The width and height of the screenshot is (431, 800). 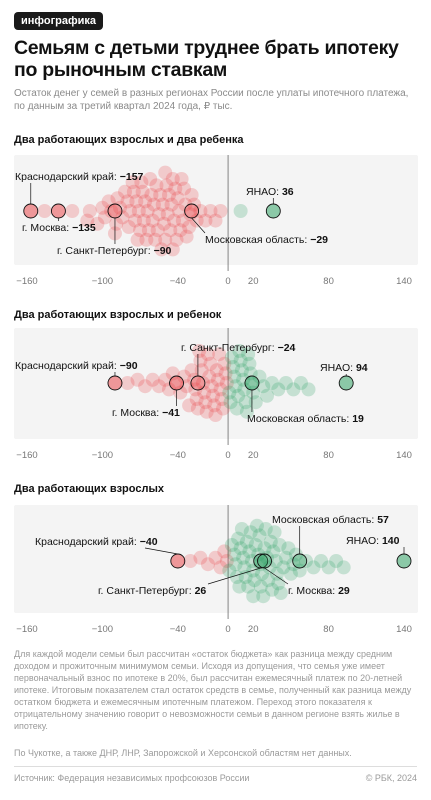 What do you see at coordinates (373, 541) in the screenshot?
I see `point-label: ЯНАО: 140` at bounding box center [373, 541].